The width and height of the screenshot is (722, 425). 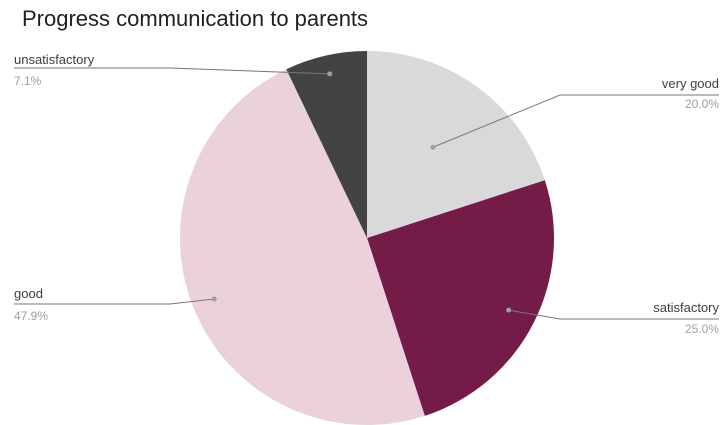 What do you see at coordinates (575, 121) in the screenshot?
I see `leader-line-very-good` at bounding box center [575, 121].